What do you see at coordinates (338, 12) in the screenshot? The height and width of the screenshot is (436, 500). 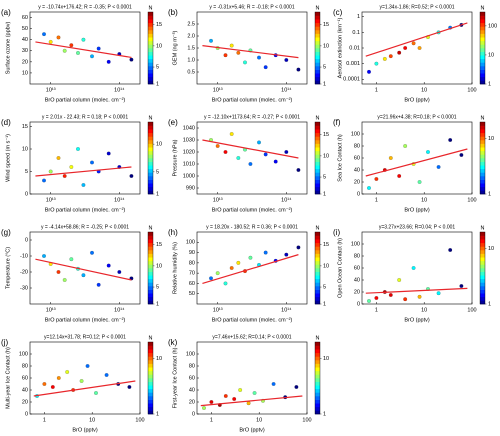 I see `panel-label: (c)` at bounding box center [338, 12].